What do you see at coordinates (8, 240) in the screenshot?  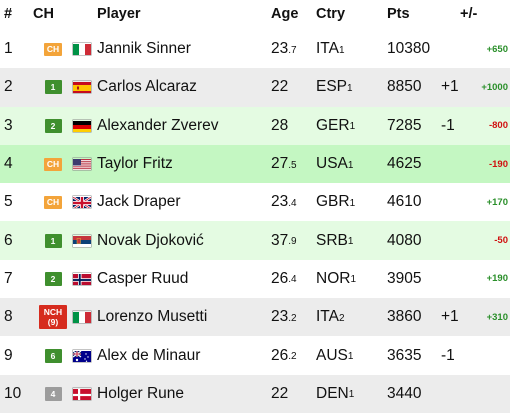 I see `rank-cell: 6` at bounding box center [8, 240].